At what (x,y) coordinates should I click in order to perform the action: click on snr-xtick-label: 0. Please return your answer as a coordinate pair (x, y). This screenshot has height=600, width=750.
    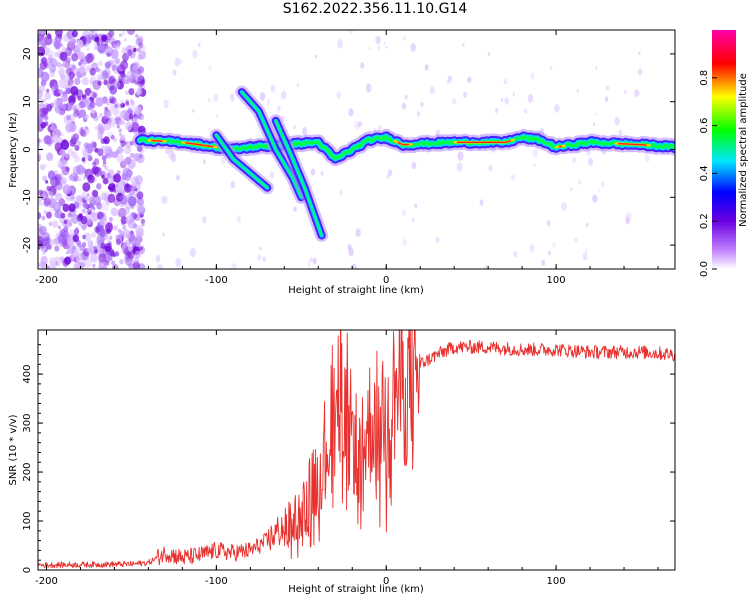
    Looking at the image, I should click on (386, 581).